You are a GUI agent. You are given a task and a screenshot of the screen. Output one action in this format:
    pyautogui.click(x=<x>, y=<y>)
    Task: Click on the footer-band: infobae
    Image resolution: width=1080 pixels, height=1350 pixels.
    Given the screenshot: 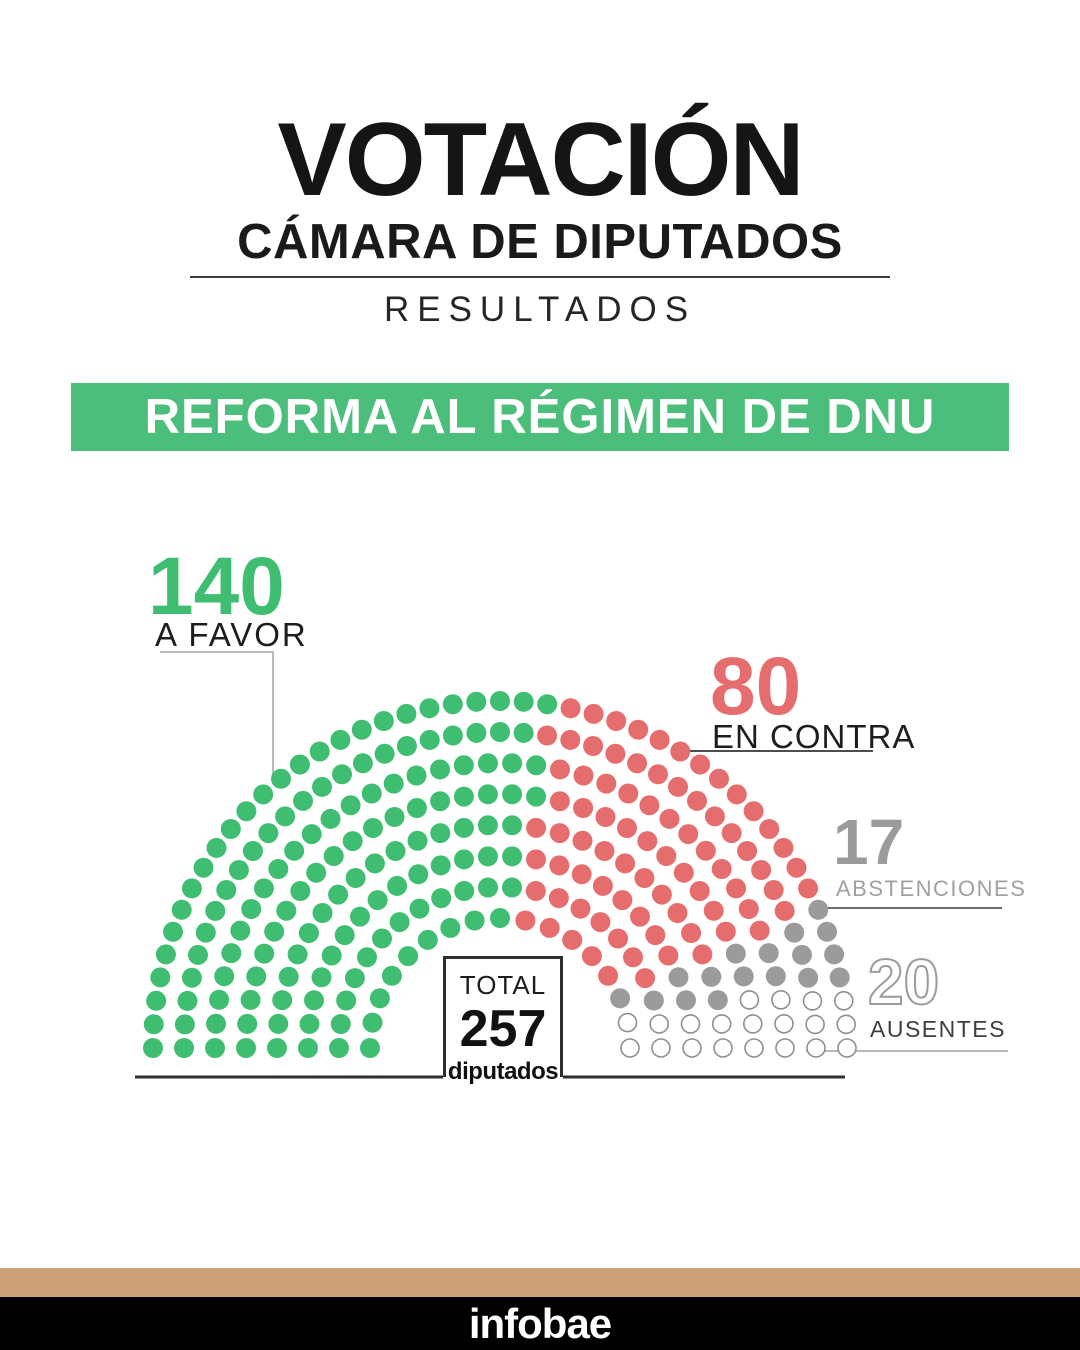 What is the action you would take?
    pyautogui.click(x=540, y=1323)
    